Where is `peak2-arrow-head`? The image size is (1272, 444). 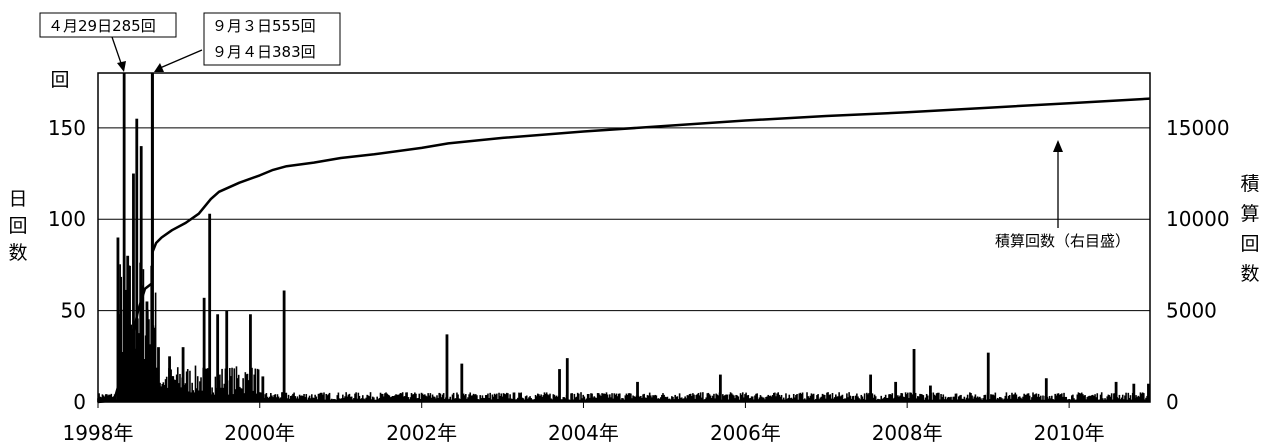 peak2-arrow-head is located at coordinates (159, 67).